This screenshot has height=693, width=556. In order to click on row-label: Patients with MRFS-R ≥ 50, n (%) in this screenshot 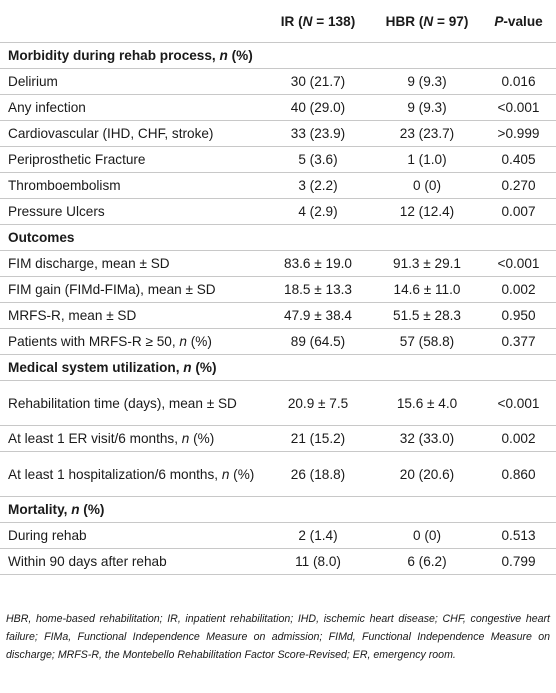, I will do `click(131, 341)`.